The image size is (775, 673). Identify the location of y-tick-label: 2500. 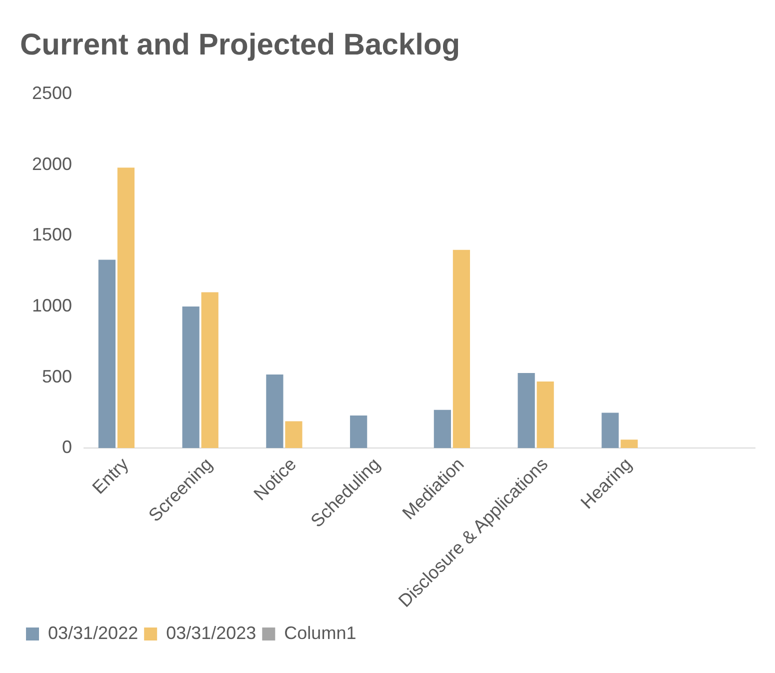
(52, 92).